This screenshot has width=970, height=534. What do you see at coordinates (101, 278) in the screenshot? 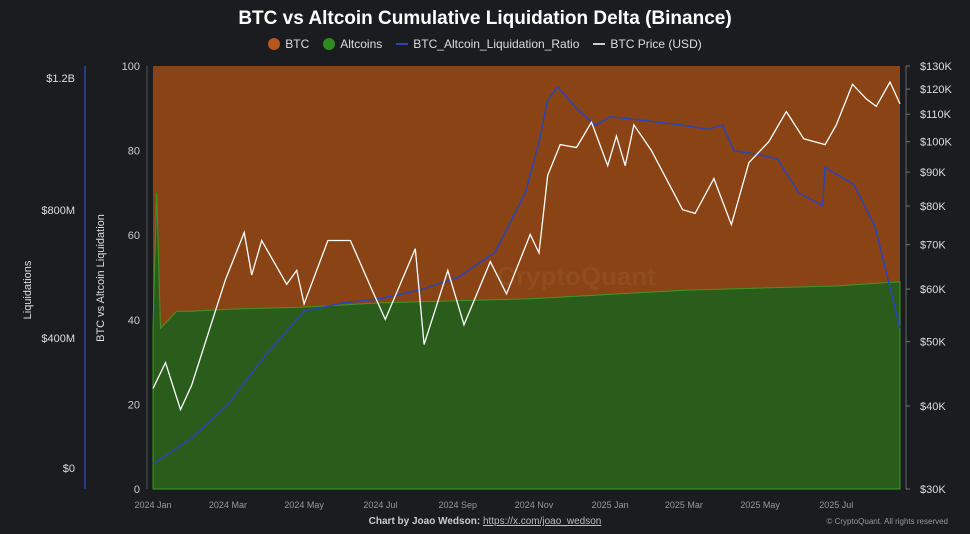
I see `ratio-axis-title: BTC vs Altcoin Liquidation` at bounding box center [101, 278].